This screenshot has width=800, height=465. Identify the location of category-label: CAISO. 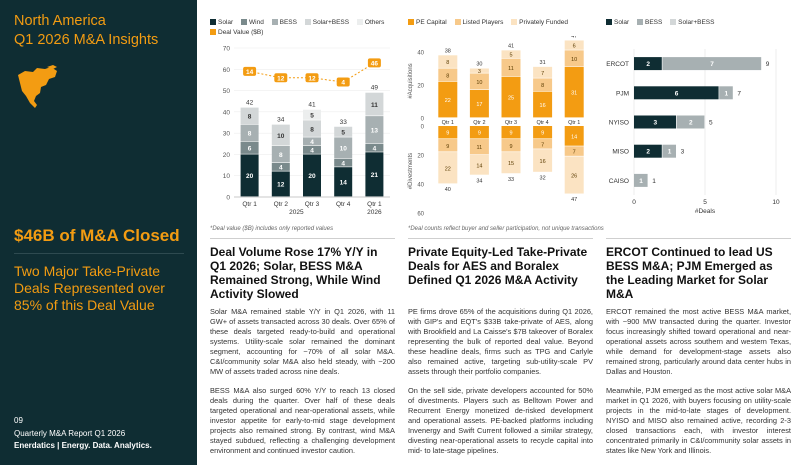
(619, 181).